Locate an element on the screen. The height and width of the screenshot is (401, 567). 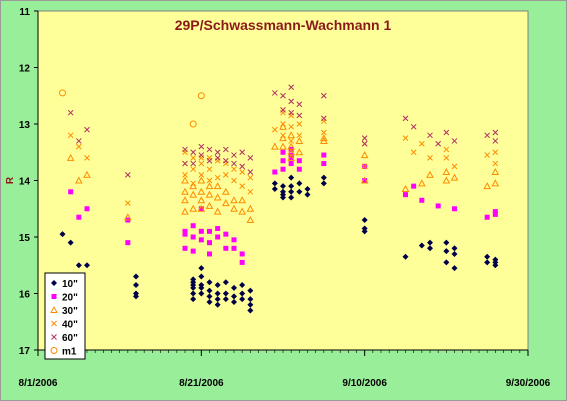
legend-box is located at coordinates (65, 316).